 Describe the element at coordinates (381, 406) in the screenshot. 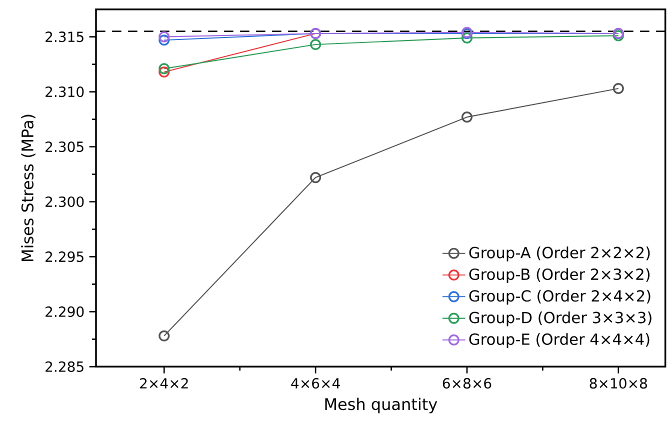

I see `x-axis-title: Mesh quantity` at that location.